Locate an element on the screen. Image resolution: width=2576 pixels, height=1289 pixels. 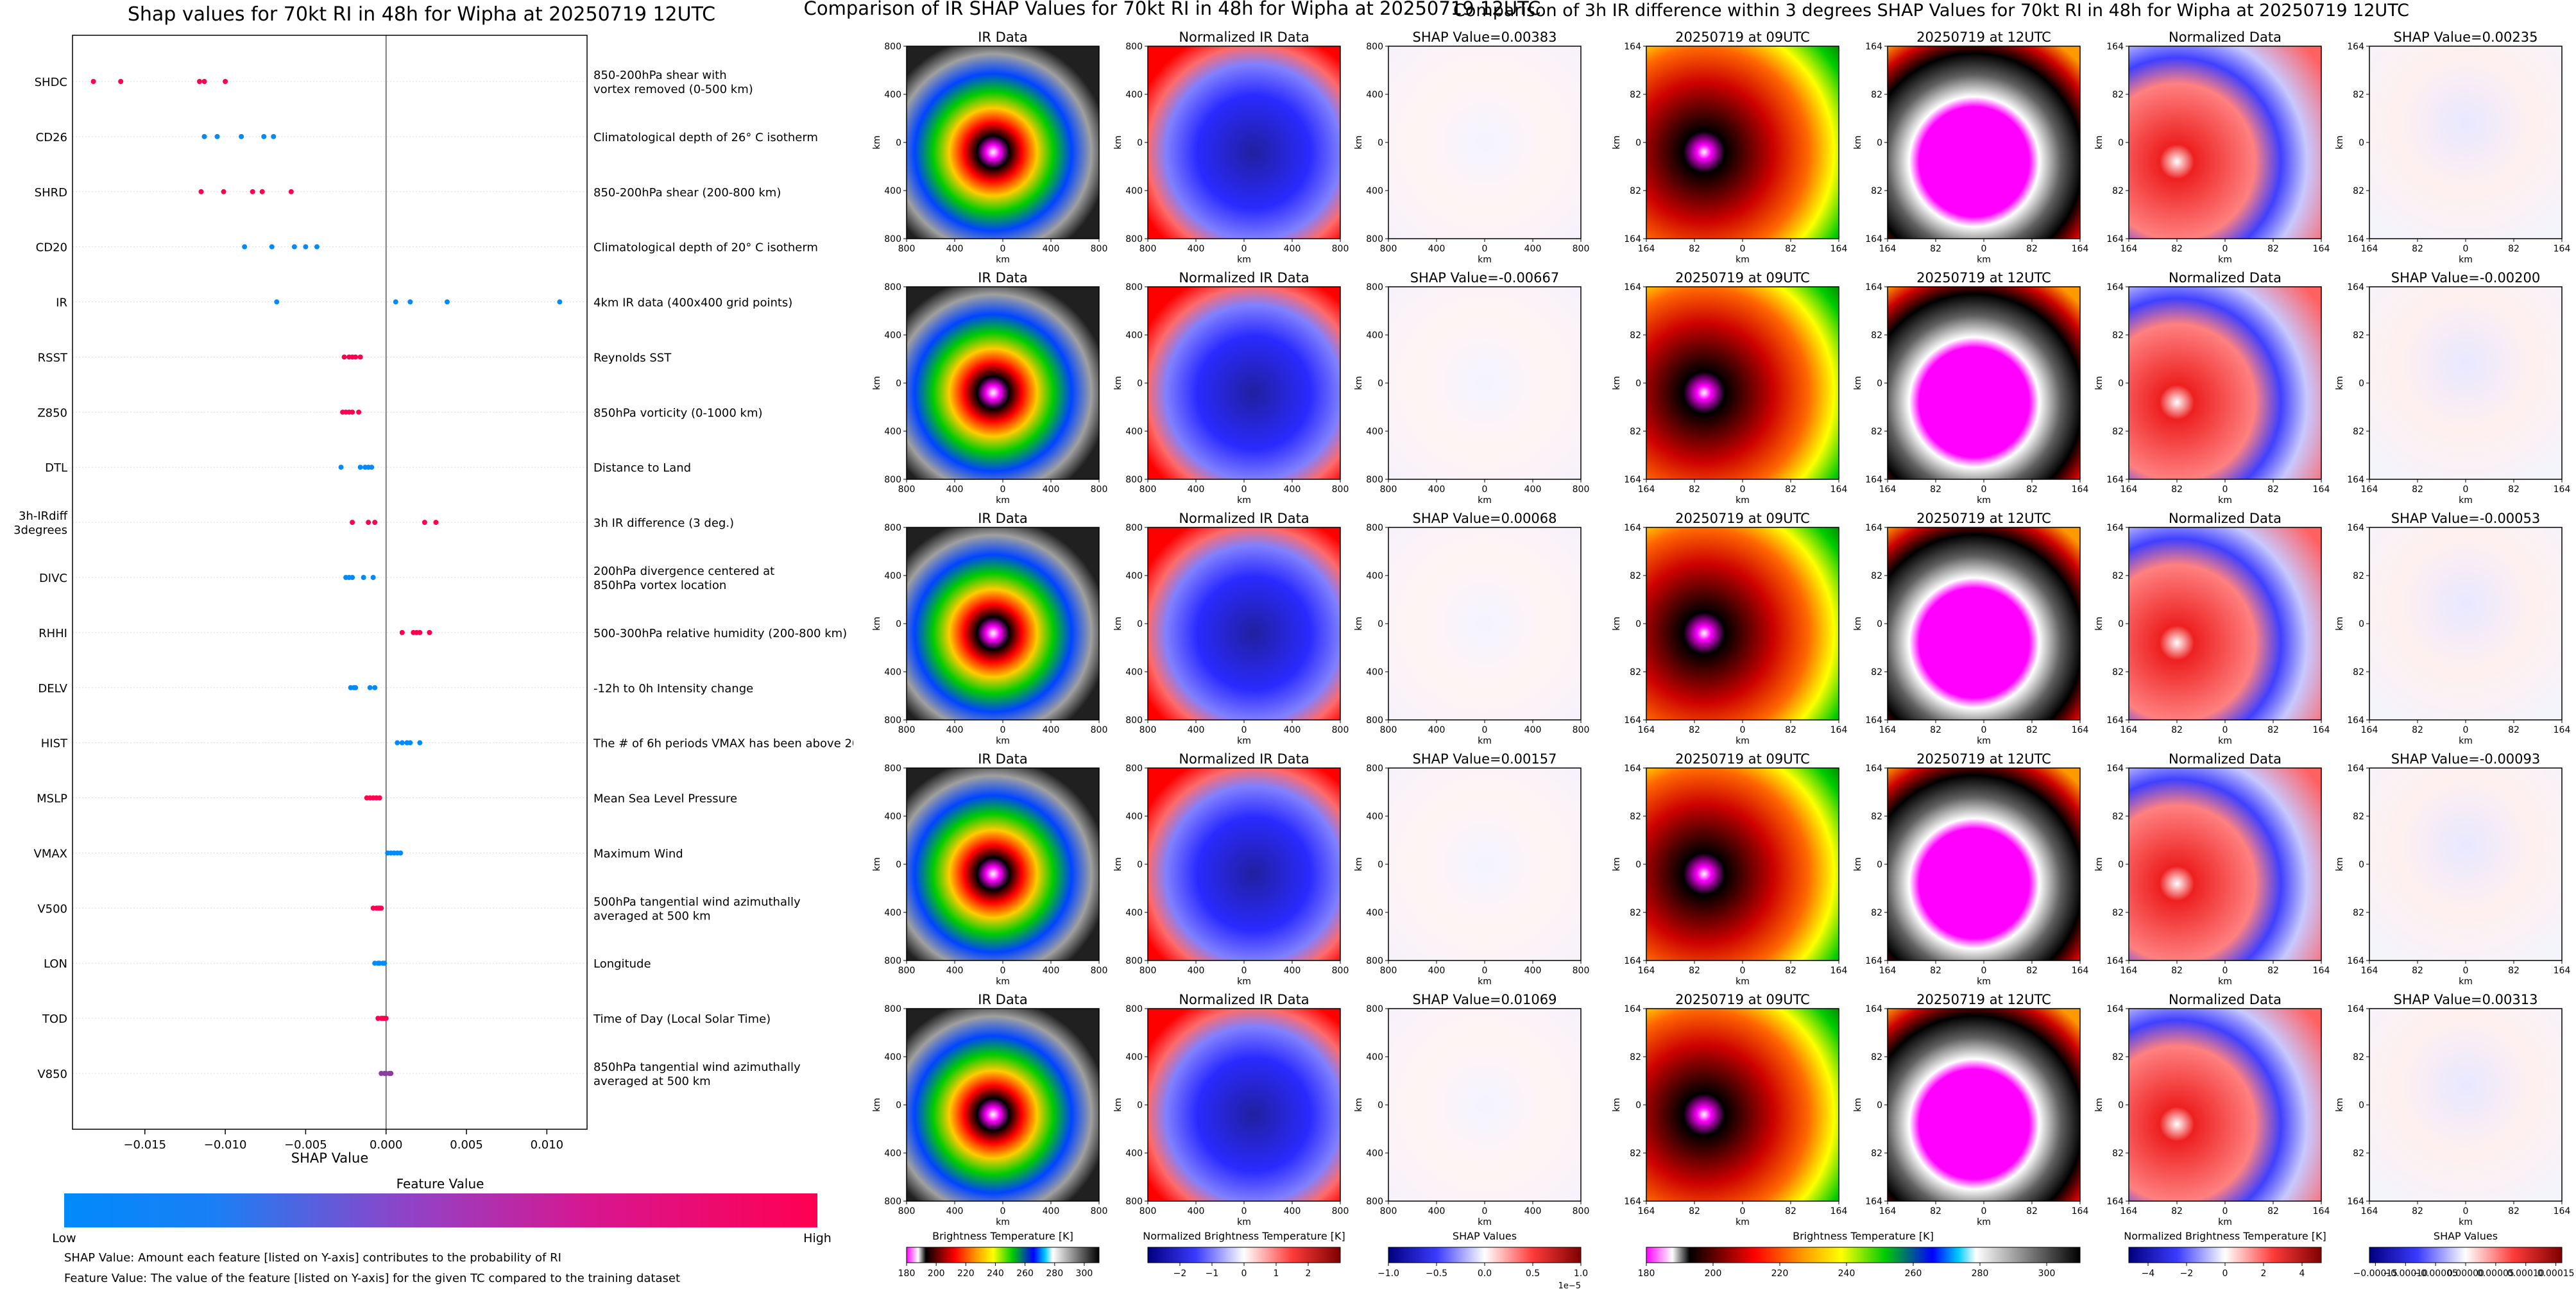
feature-description: 850-200hPa shear with is located at coordinates (660, 75).